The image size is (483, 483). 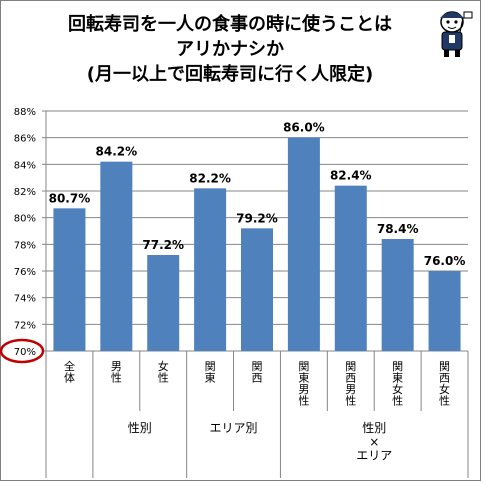 What do you see at coordinates (445, 261) in the screenshot?
I see `data-label-9: 76.0%` at bounding box center [445, 261].